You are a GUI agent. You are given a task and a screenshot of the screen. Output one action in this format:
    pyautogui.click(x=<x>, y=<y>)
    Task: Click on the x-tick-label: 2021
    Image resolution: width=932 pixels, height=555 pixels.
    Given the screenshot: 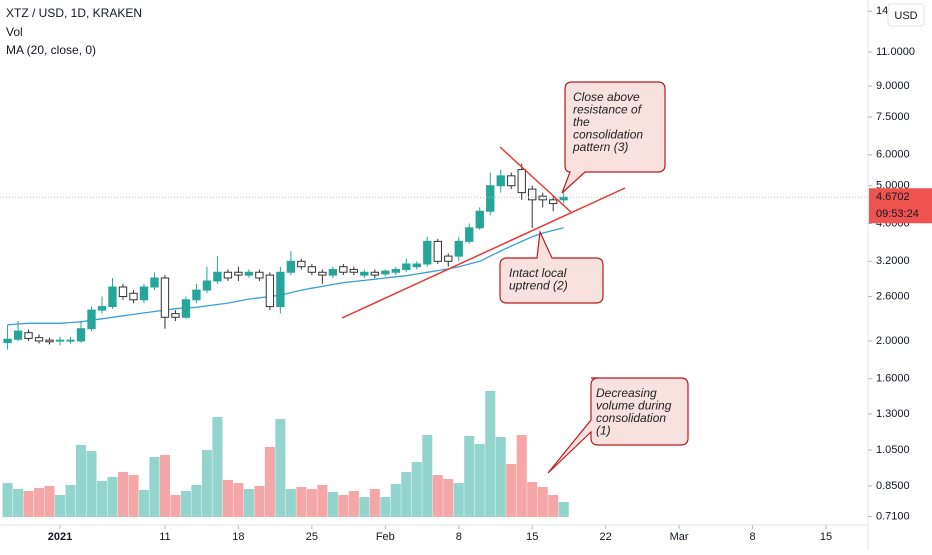 What is the action you would take?
    pyautogui.click(x=60, y=537)
    